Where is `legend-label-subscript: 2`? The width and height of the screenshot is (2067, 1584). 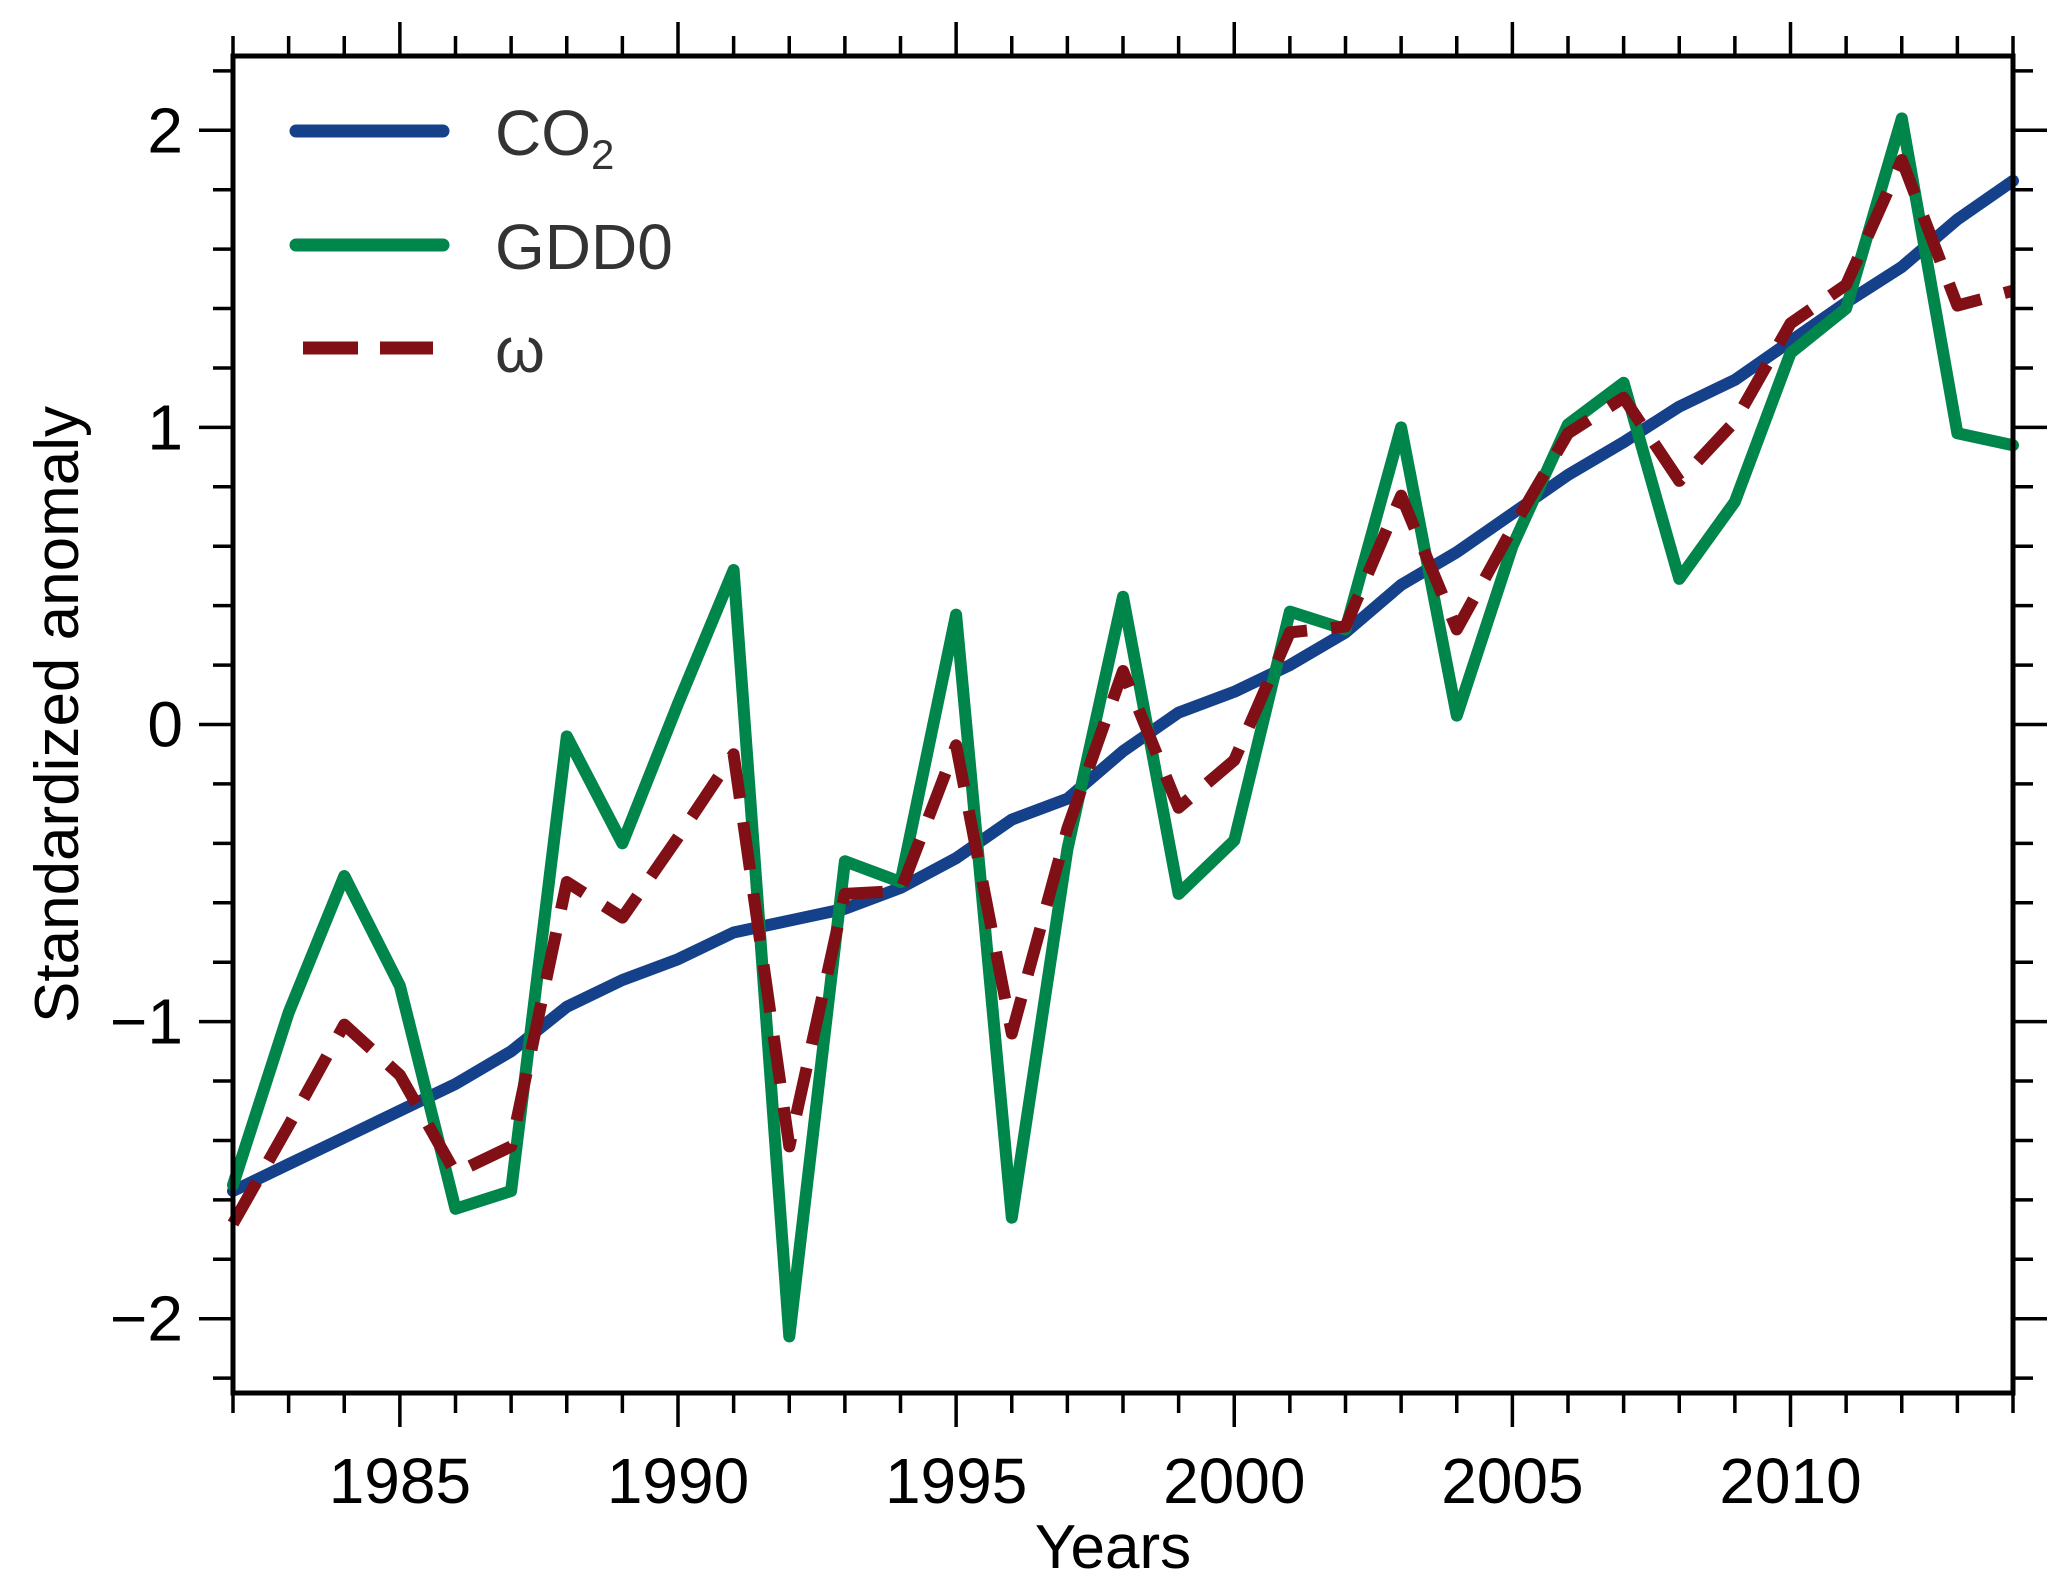
legend-label-subscript: 2 is located at coordinates (602, 154).